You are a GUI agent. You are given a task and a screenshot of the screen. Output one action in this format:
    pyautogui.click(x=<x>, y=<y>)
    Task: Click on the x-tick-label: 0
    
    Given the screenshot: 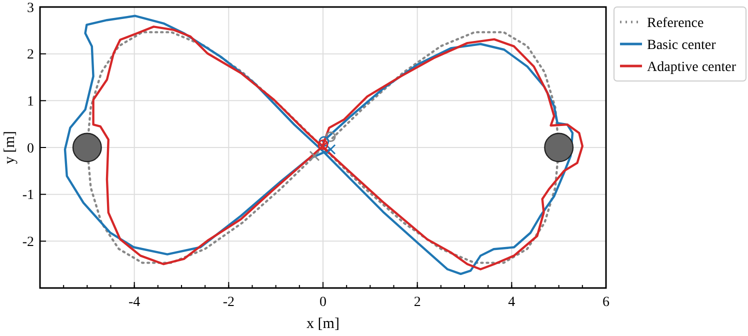 What is the action you would take?
    pyautogui.click(x=323, y=302)
    